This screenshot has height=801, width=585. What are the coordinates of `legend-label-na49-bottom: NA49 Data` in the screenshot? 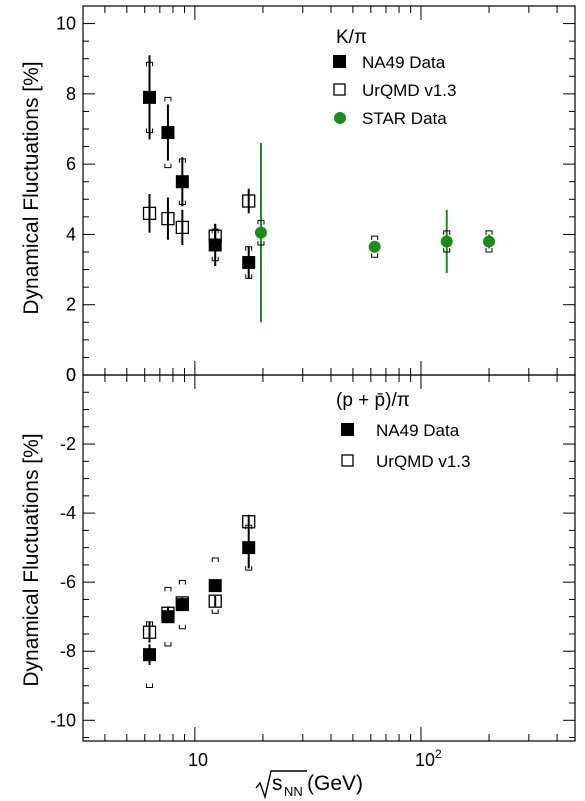 It's located at (418, 430).